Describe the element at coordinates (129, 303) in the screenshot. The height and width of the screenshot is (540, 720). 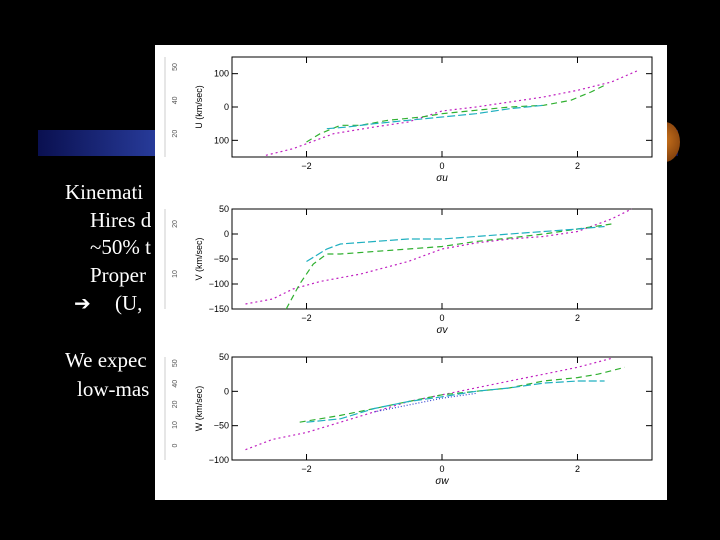
I see `slide-text-line: (U,` at that location.